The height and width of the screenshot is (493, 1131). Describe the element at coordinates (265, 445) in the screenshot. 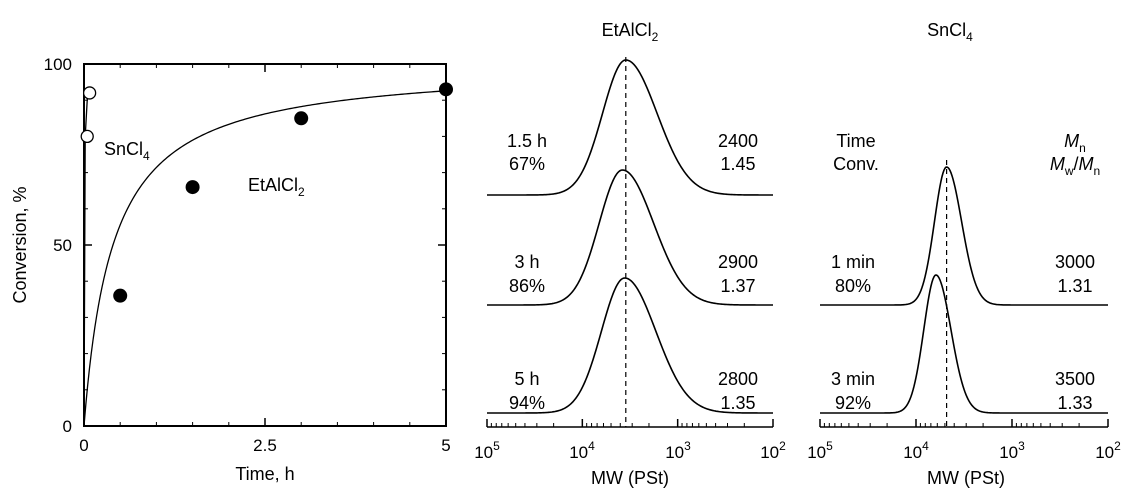

I see `x-tick-label: 2.5` at that location.